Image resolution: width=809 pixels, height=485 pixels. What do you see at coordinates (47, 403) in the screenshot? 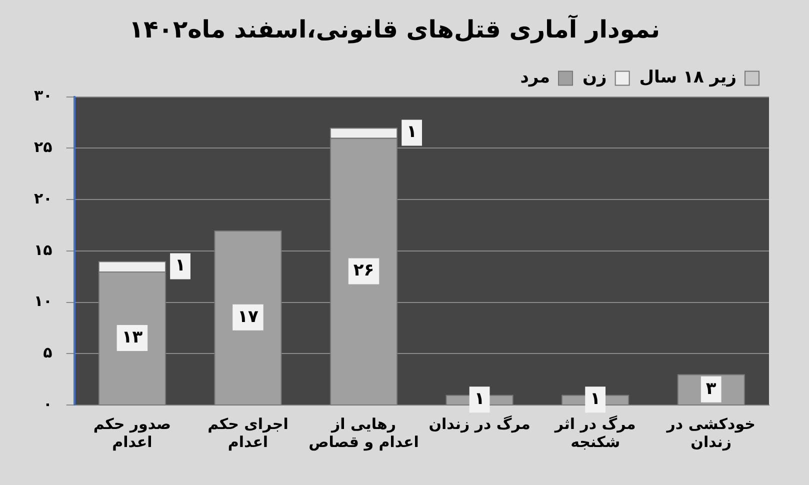
I see `y-tick-label: ۰` at bounding box center [47, 403].